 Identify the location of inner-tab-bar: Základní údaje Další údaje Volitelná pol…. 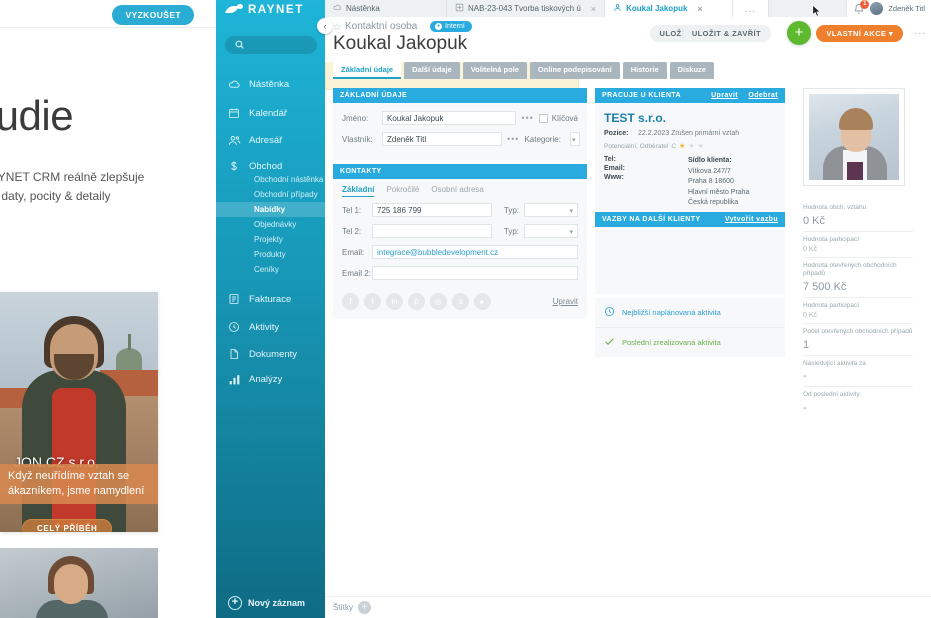
(523, 70).